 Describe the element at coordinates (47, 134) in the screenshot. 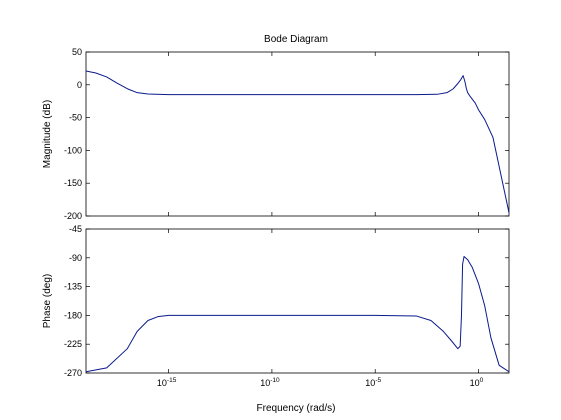

I see `magnitude-y-label: Magnitude (dB)` at that location.